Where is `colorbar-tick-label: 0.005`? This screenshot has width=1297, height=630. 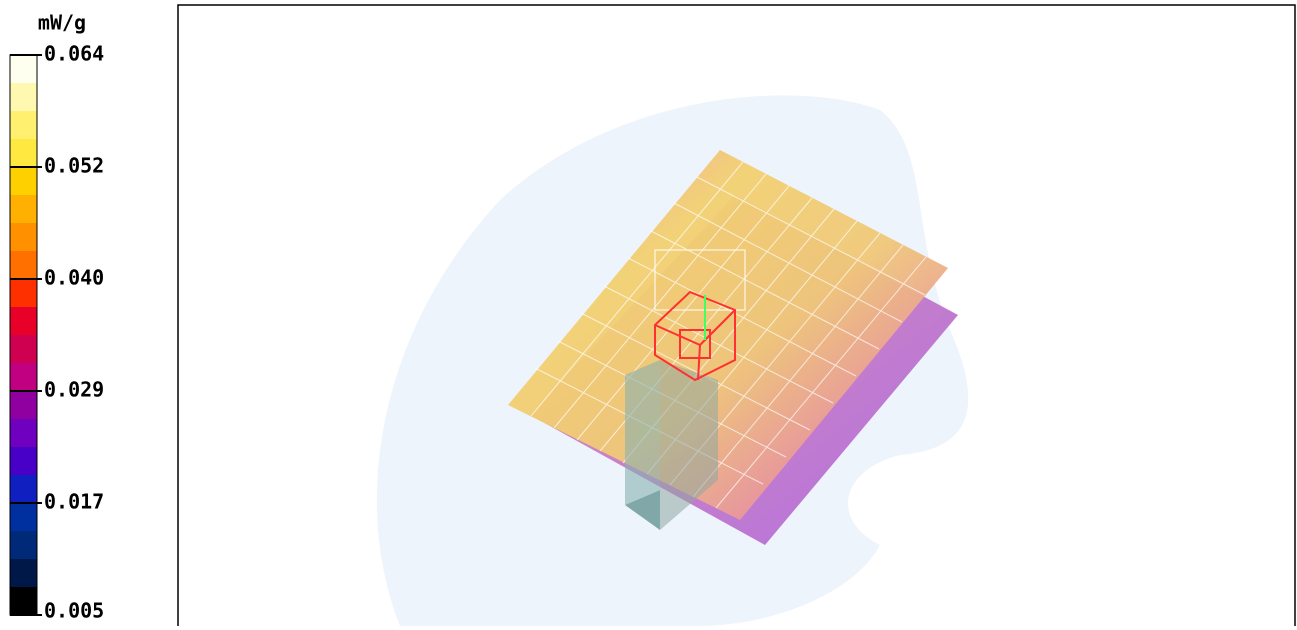 colorbar-tick-label: 0.005 is located at coordinates (74, 611).